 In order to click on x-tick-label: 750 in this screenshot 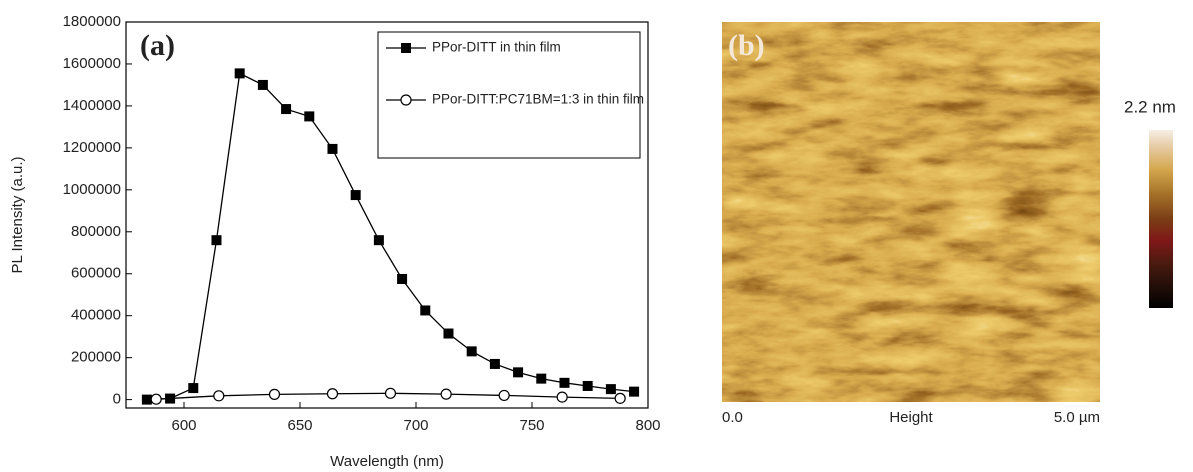, I will do `click(531, 425)`.